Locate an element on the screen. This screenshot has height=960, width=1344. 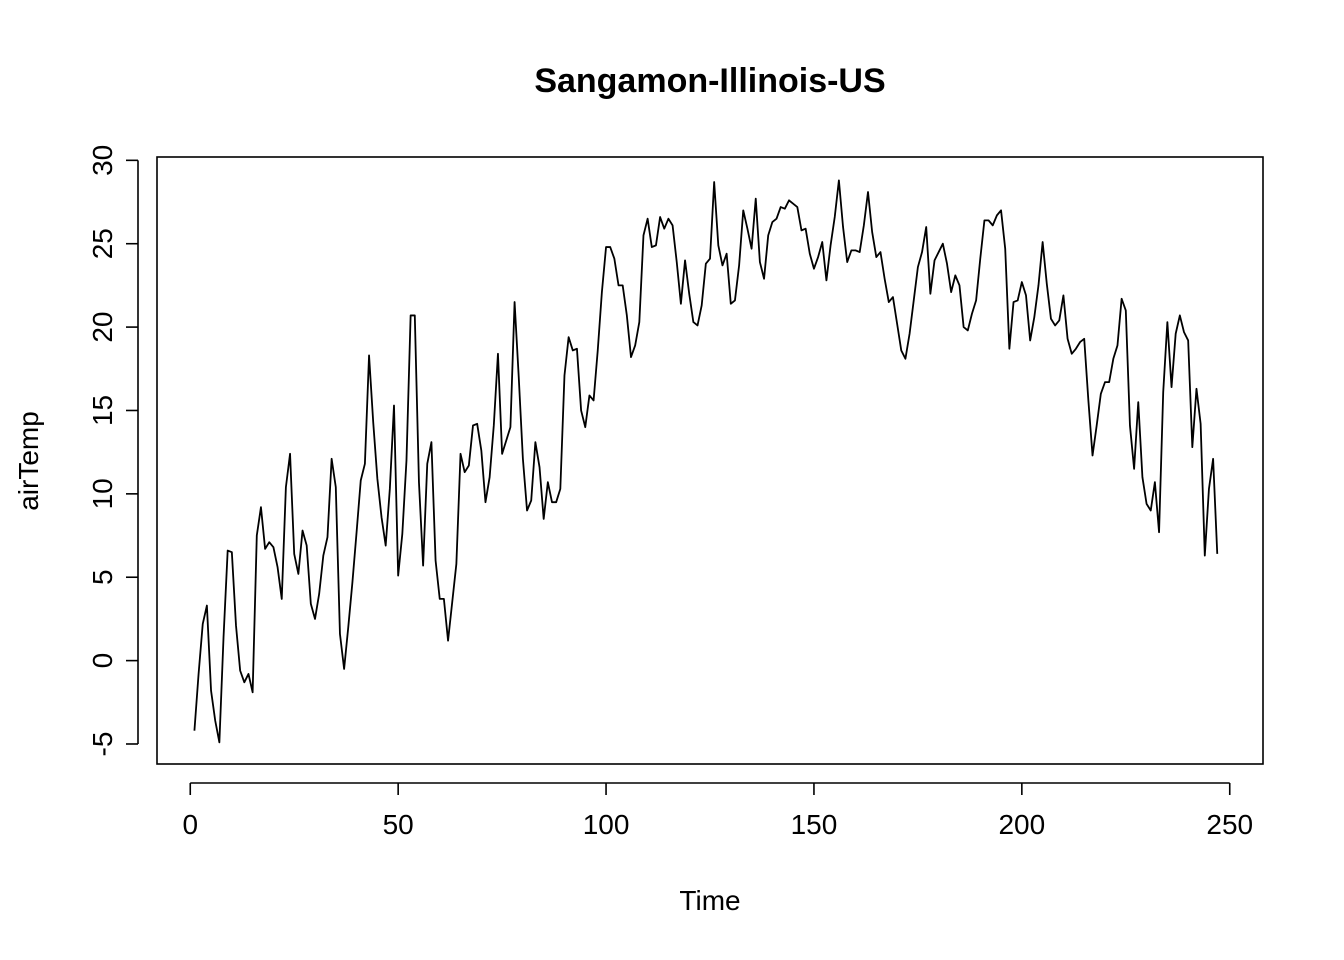
x-axis: 0 50 100 150 200 250 is located at coordinates (717, 811).